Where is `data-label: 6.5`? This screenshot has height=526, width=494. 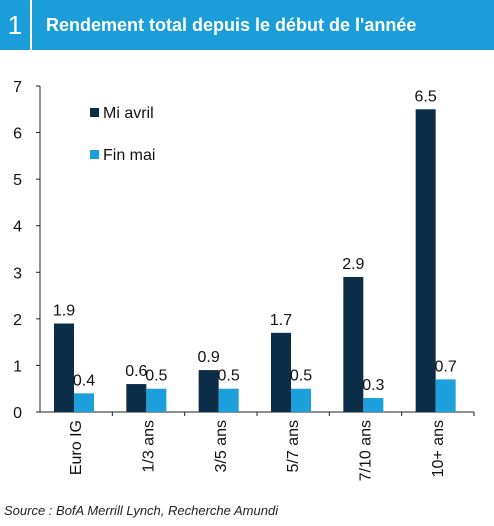
data-label: 6.5 is located at coordinates (426, 96).